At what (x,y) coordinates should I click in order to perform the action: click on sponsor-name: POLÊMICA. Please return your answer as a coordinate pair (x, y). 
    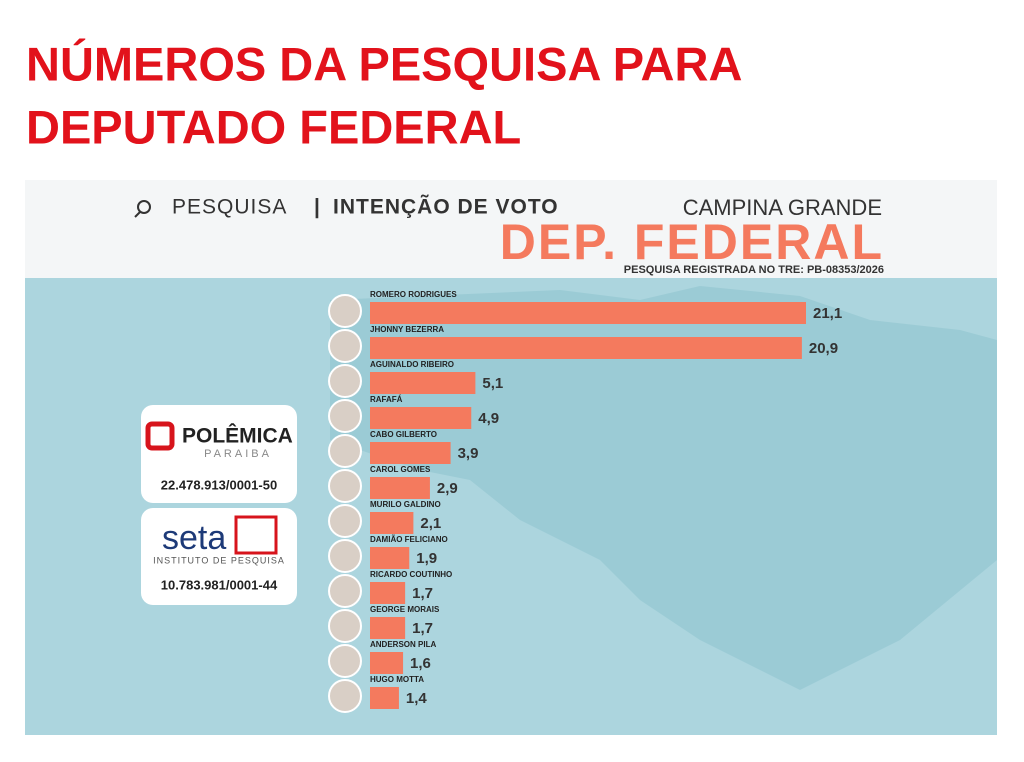
    Looking at the image, I should click on (237, 436).